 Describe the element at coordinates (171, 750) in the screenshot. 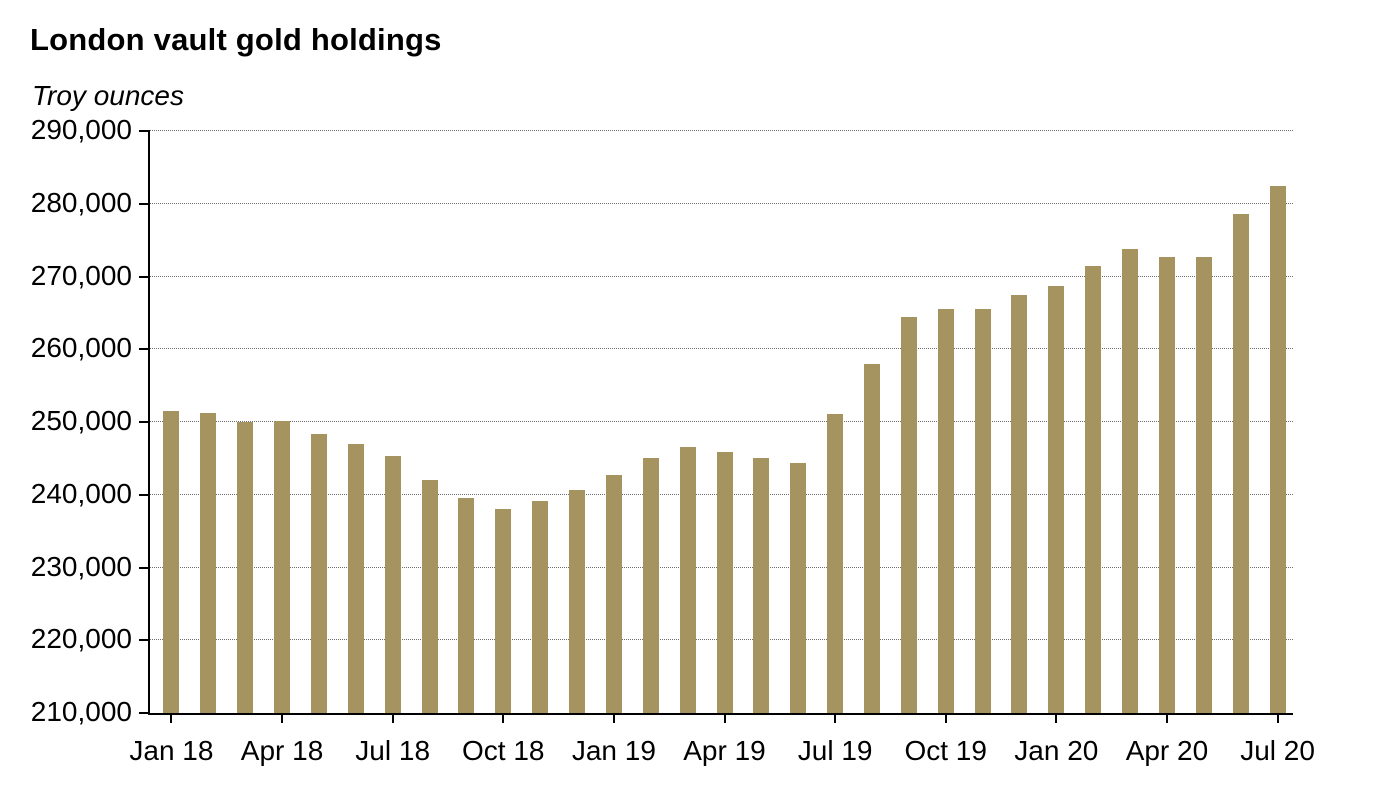

I see `x-axis-tick-label: Jan 18` at that location.